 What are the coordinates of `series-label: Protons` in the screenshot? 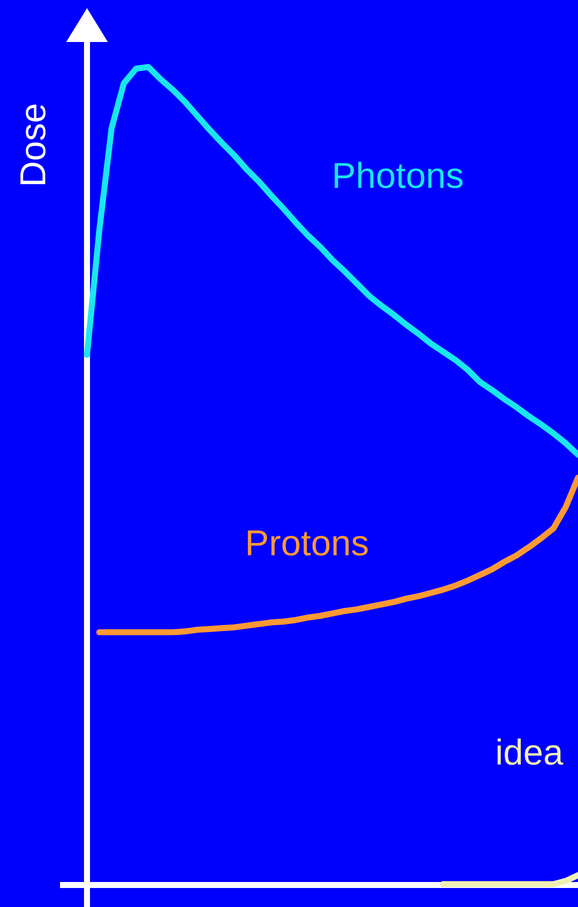 It's located at (308, 543).